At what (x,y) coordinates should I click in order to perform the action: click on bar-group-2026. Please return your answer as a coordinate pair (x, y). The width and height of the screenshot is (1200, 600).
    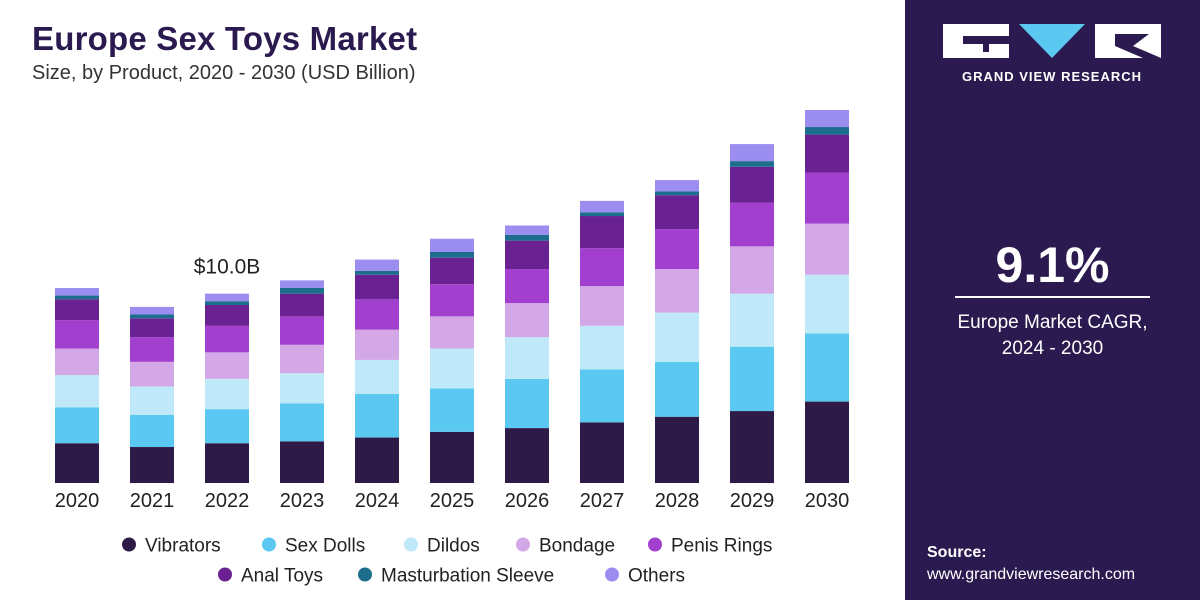
    Looking at the image, I should click on (527, 354).